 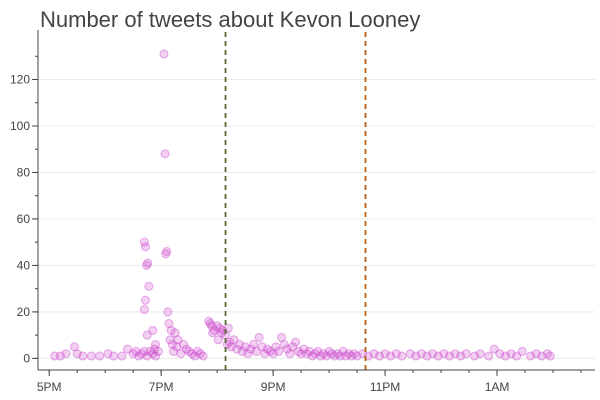 What do you see at coordinates (230, 19) in the screenshot?
I see `chart-title: Number of tweets about Kevon Looney` at bounding box center [230, 19].